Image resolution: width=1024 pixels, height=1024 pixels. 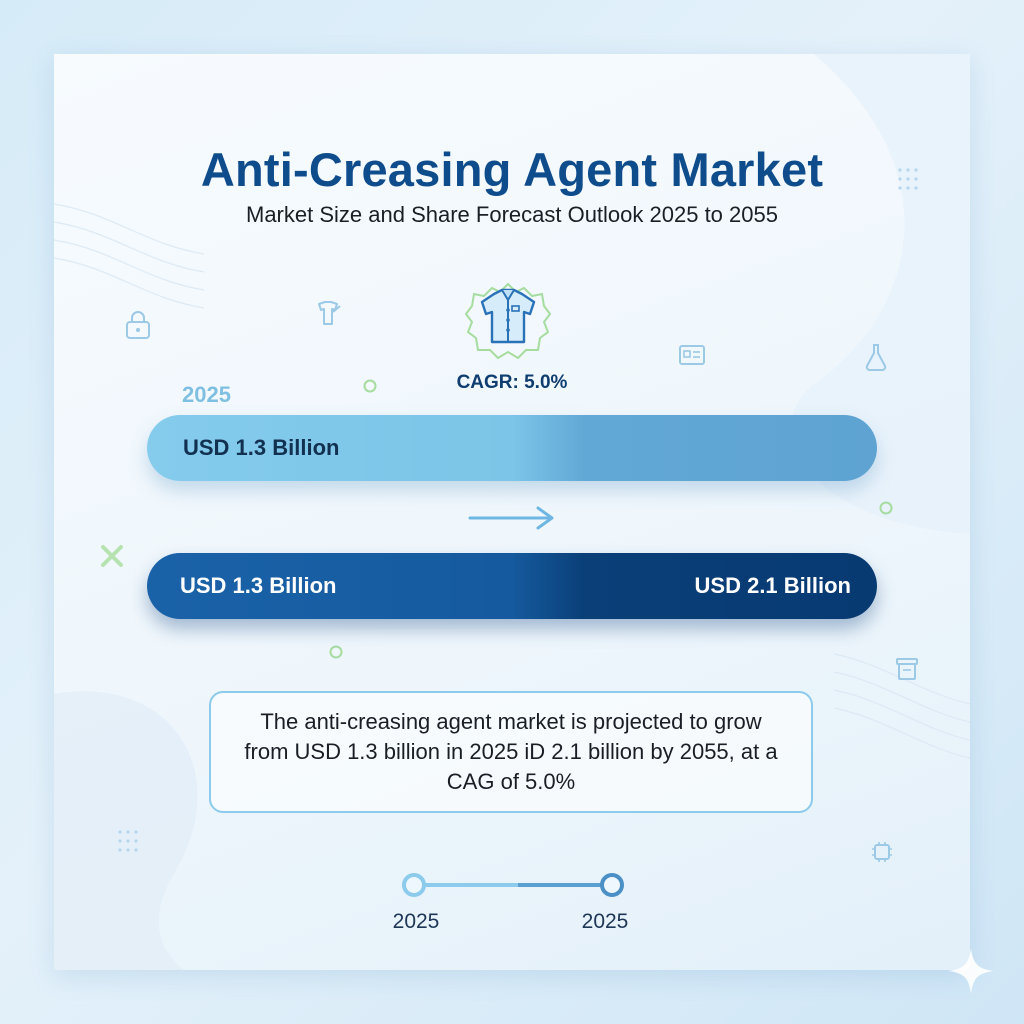 What do you see at coordinates (907, 669) in the screenshot?
I see `container-icon` at bounding box center [907, 669].